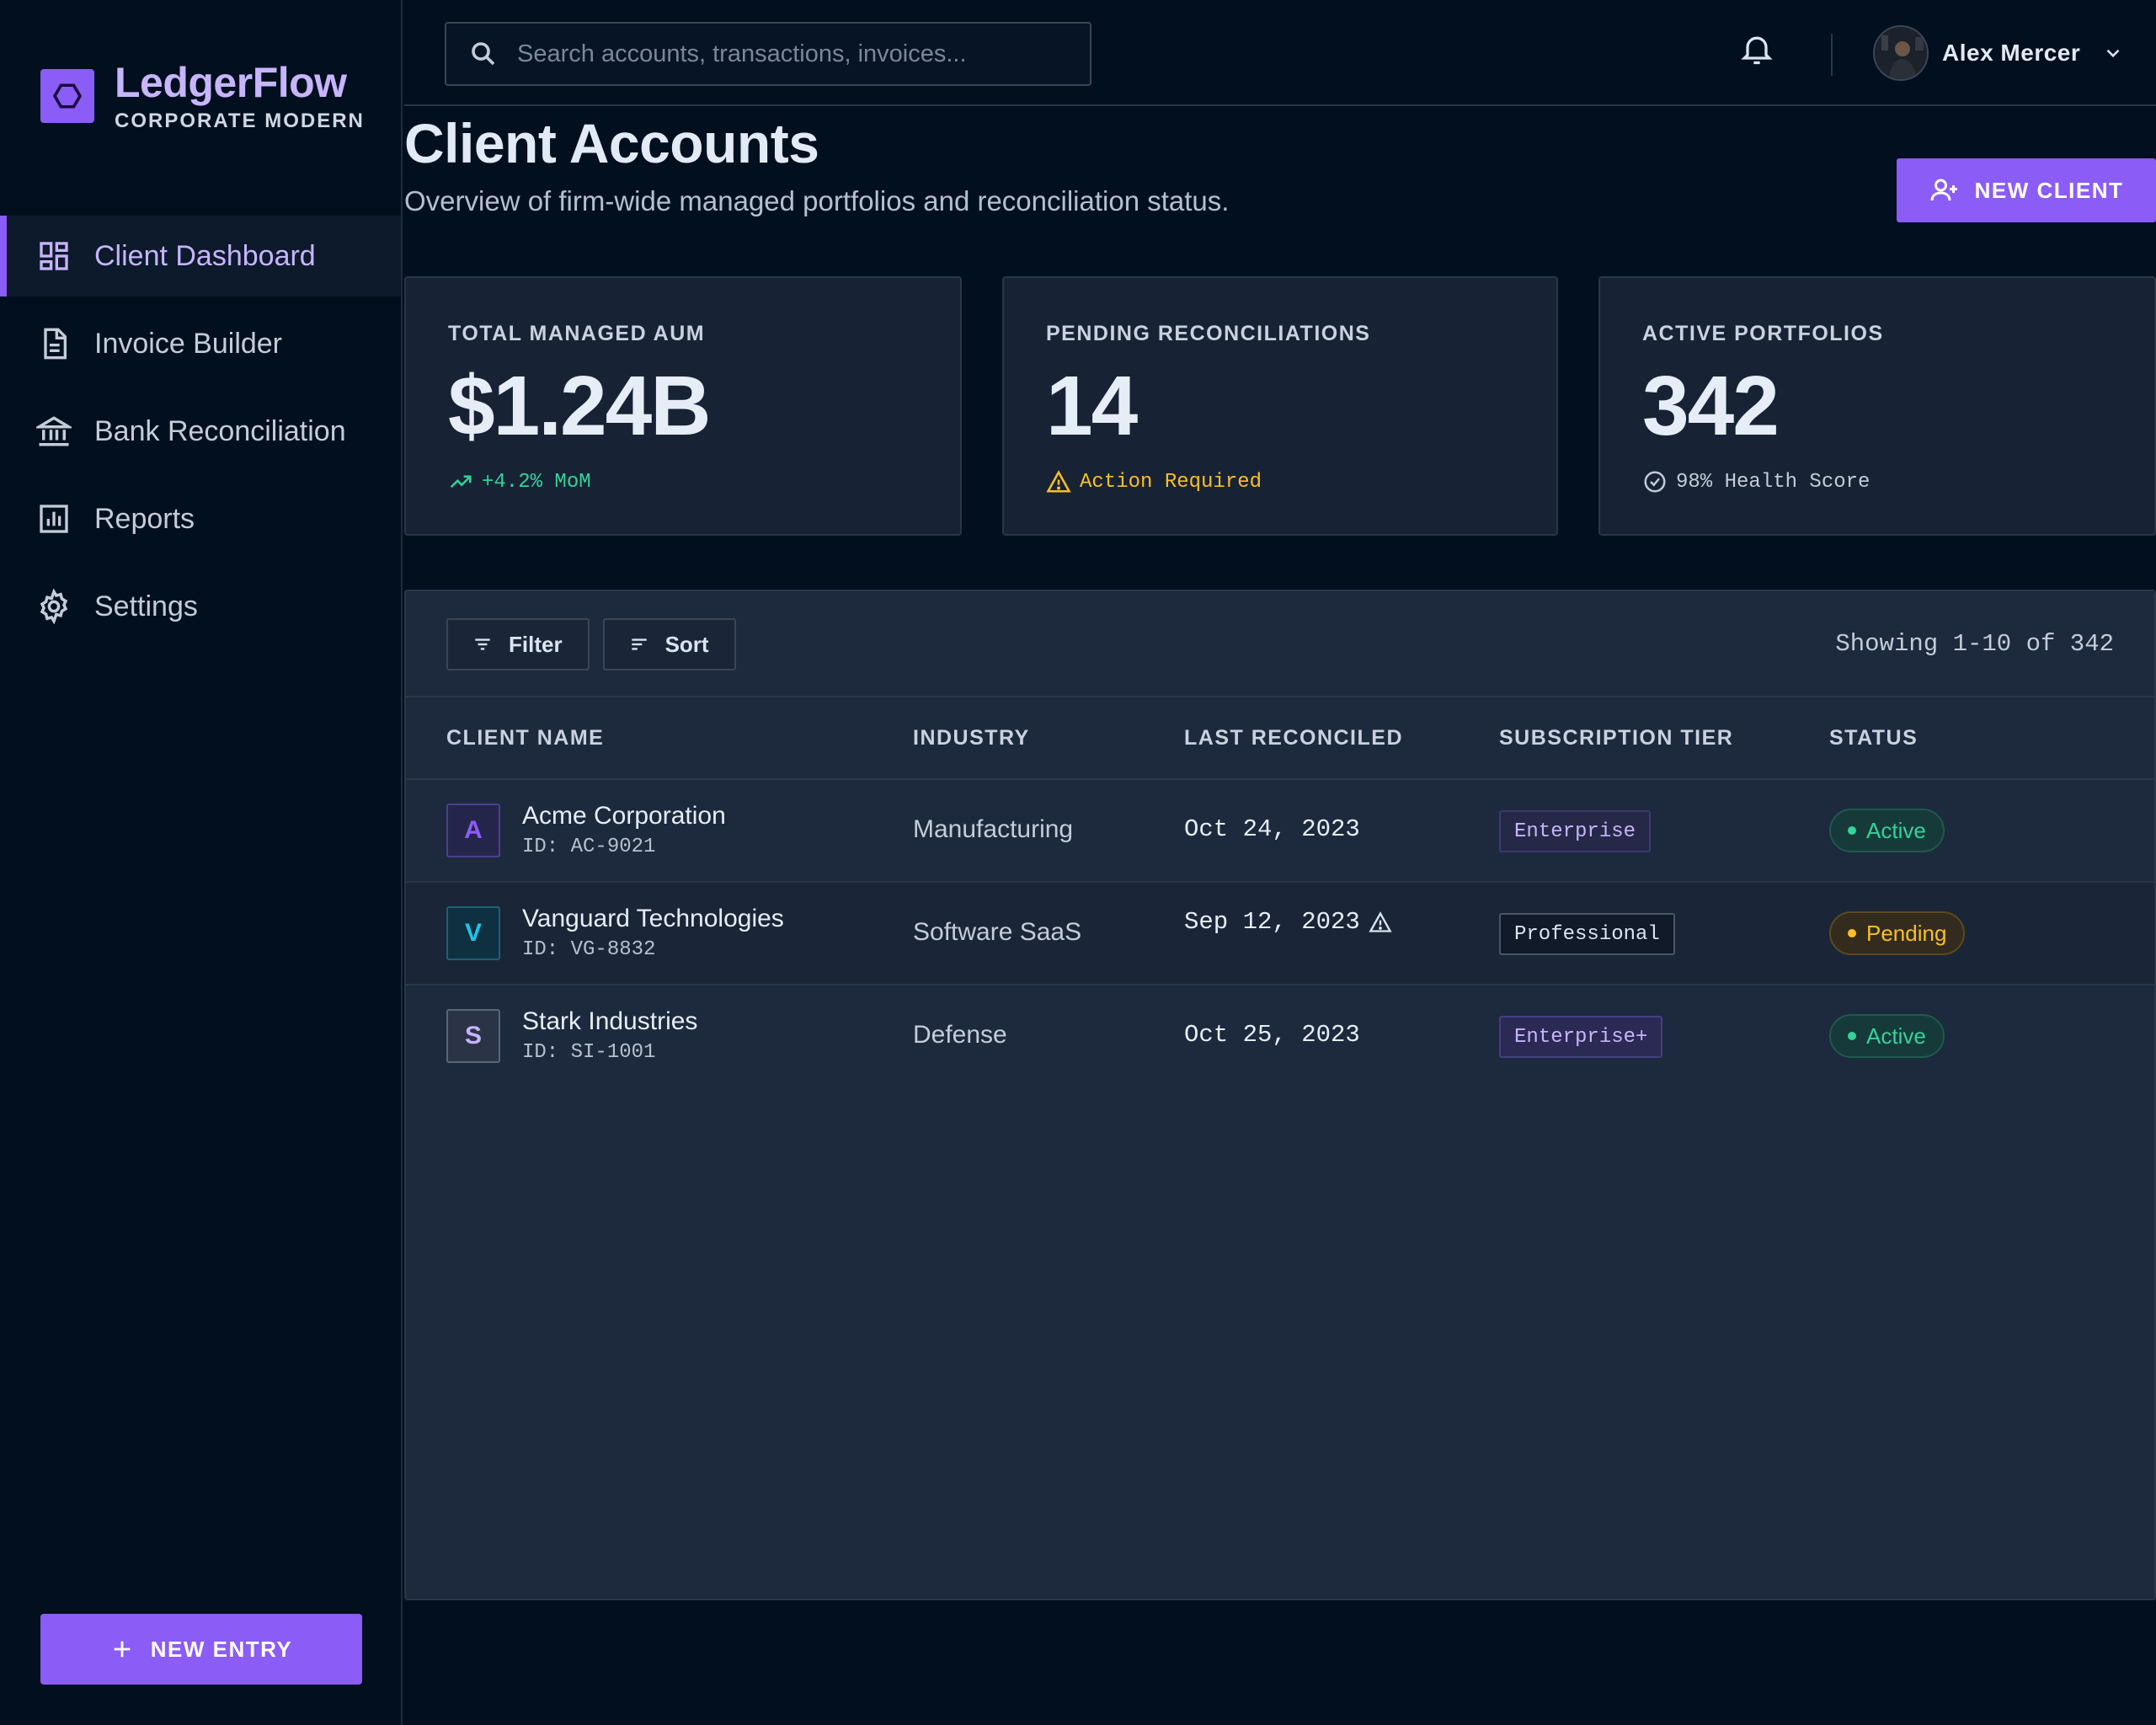  Describe the element at coordinates (971, 738) in the screenshot. I see `column-header-industry: INDUSTRY` at that location.